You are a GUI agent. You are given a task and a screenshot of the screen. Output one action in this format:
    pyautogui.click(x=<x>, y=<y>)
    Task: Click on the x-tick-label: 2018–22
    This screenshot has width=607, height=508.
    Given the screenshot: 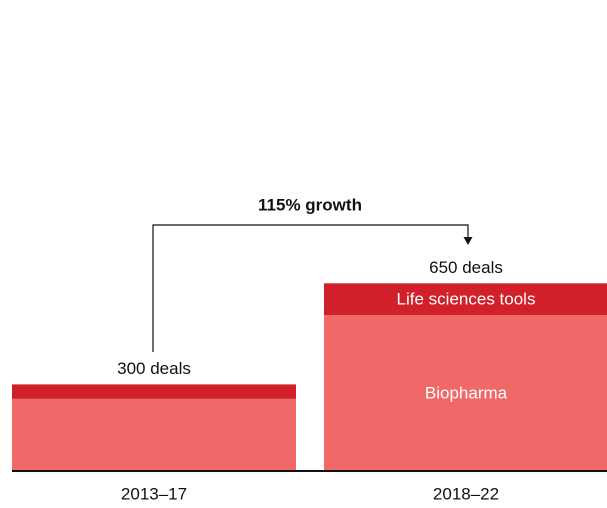 What is the action you would take?
    pyautogui.click(x=466, y=493)
    